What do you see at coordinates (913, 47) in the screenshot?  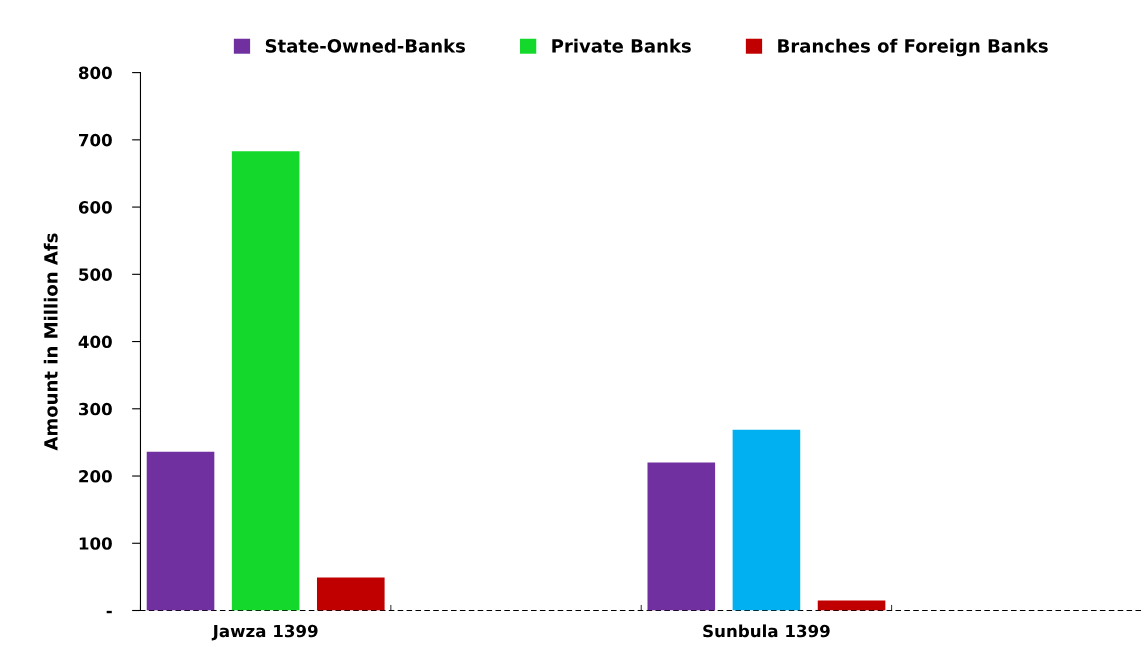 I see `legend-label: Branches of Foreign Banks` at bounding box center [913, 47].